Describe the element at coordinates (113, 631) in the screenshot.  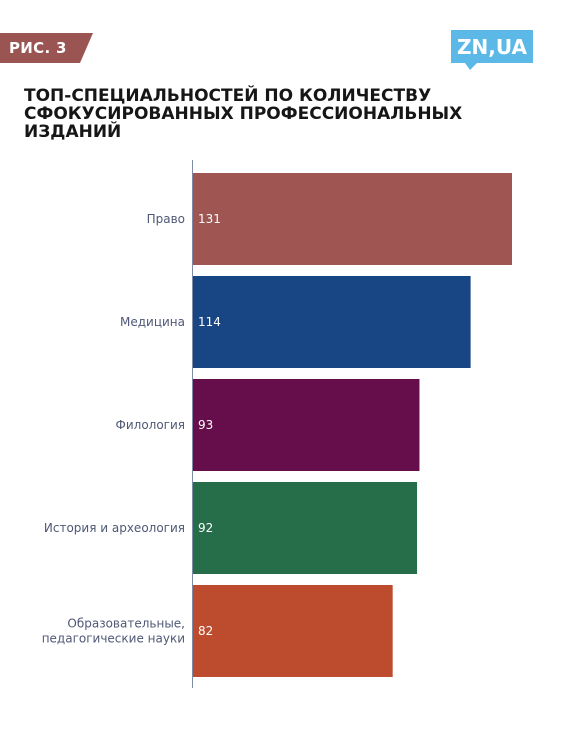
I see `category-label: Образовательные, педагогические науки` at that location.